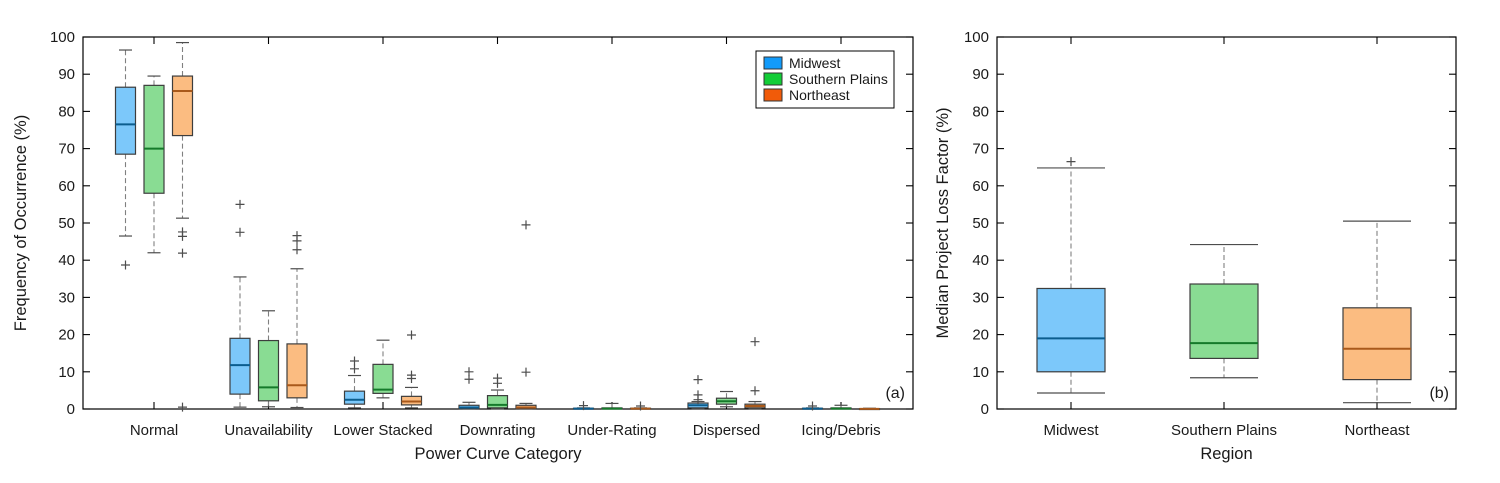 The width and height of the screenshot is (1500, 483). Describe the element at coordinates (773, 95) in the screenshot. I see `legend-swatch-northeast` at that location.